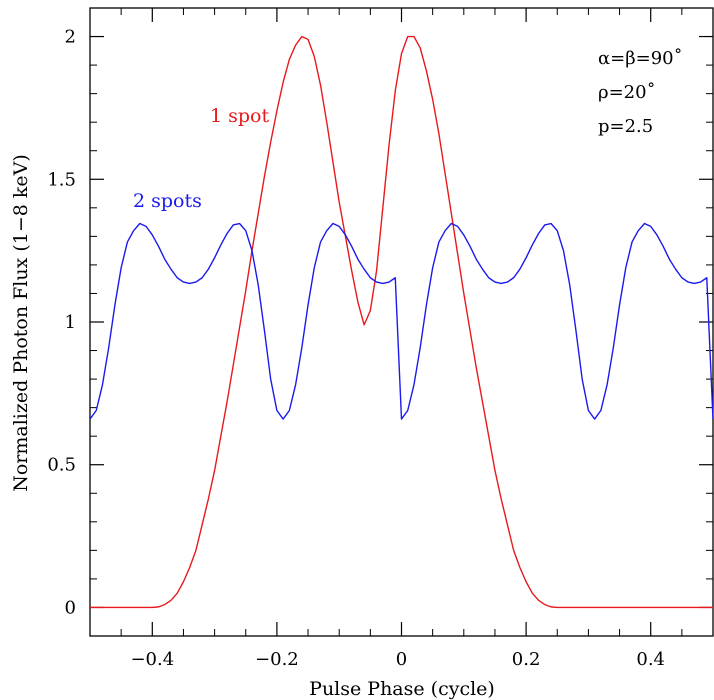 This screenshot has width=714, height=700. Describe the element at coordinates (277, 659) in the screenshot. I see `x-tick-label: −0.2` at that location.